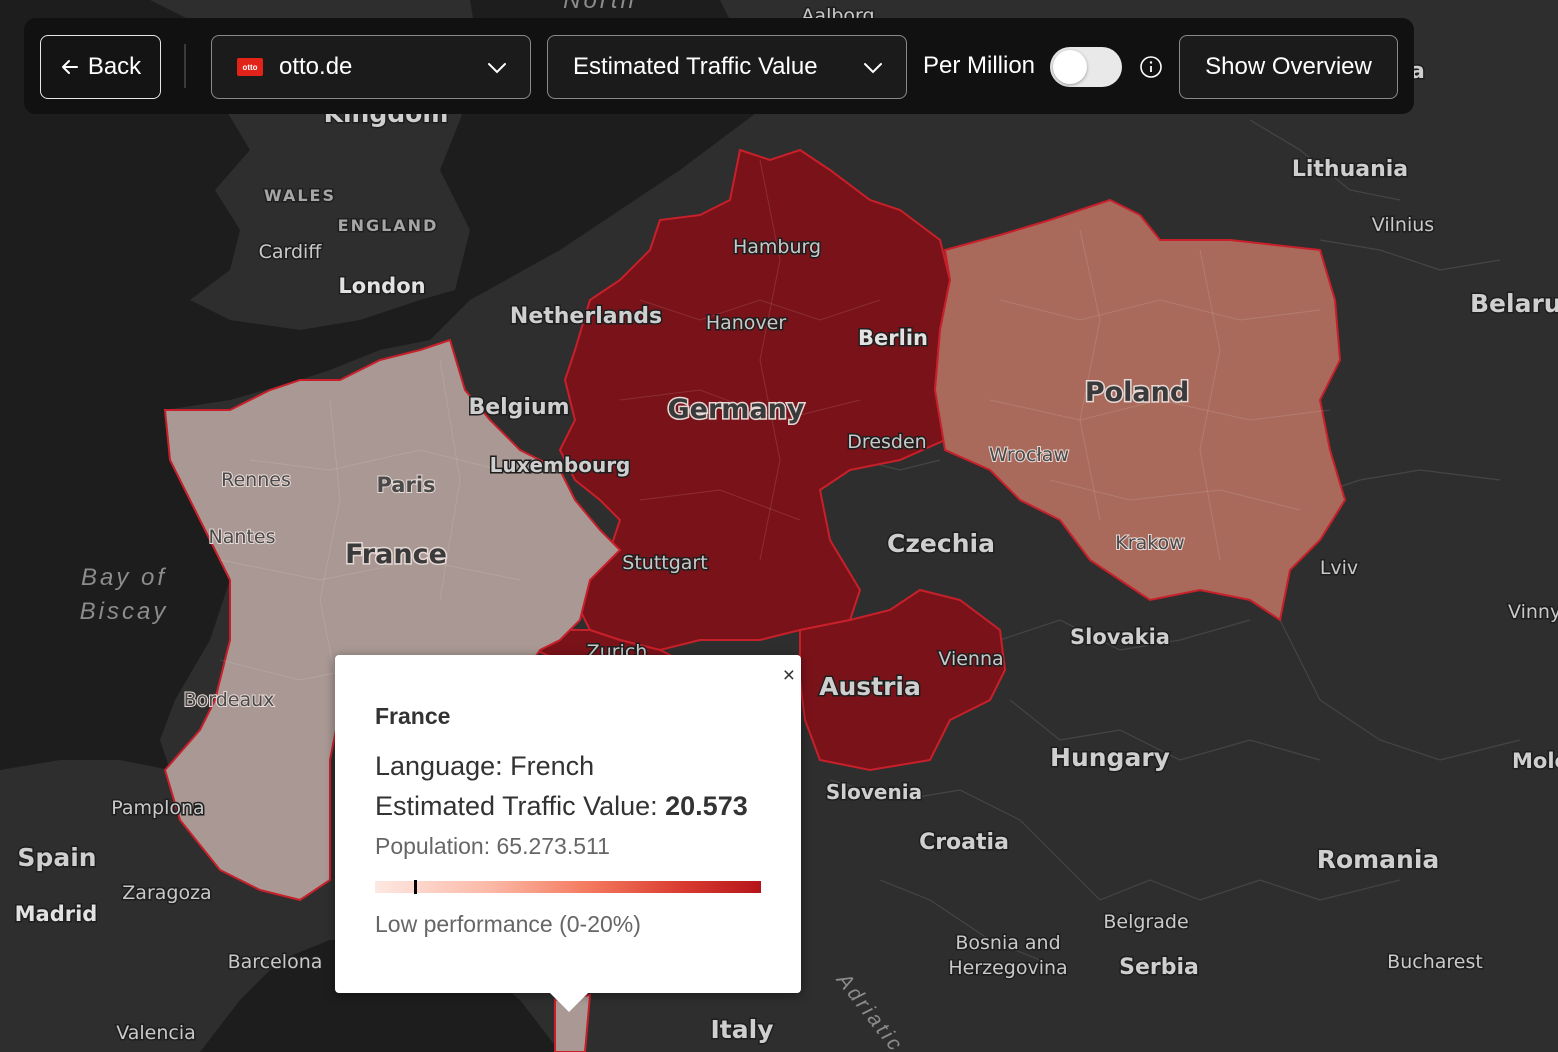 The image size is (1558, 1052). I want to click on label-bosnia-1: Bosnia and, so click(1007, 943).